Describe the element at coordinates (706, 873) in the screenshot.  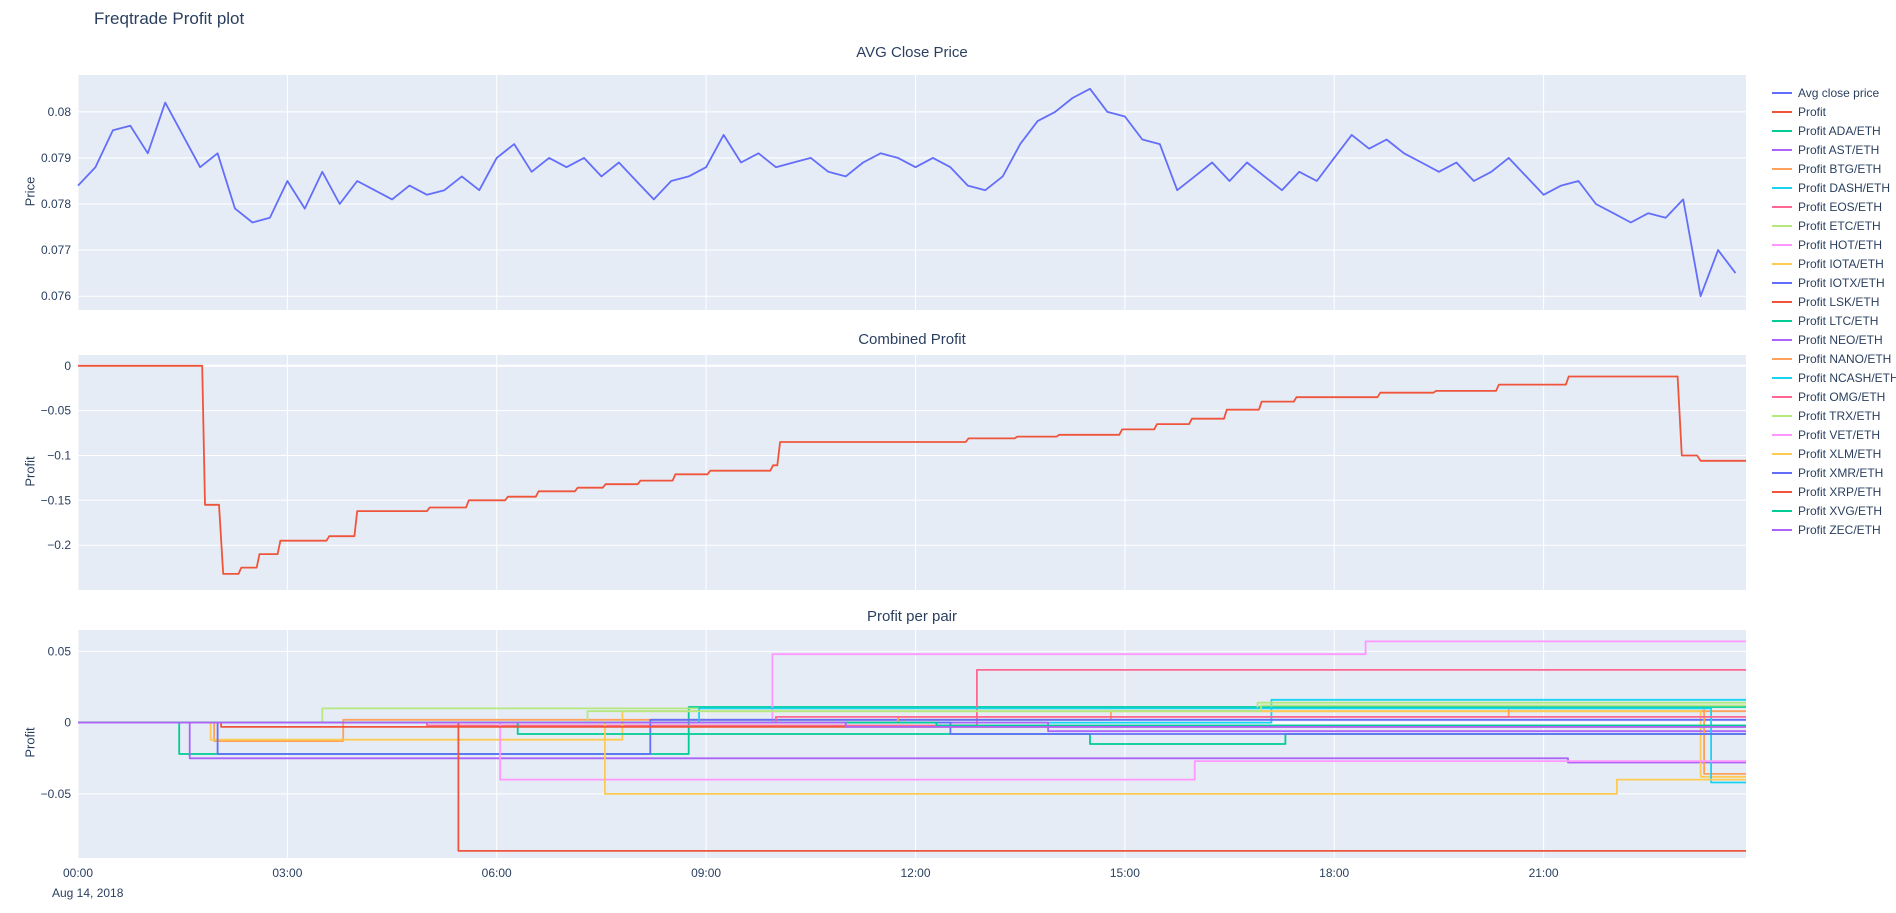
I see `x-tick-label: 09:00` at that location.